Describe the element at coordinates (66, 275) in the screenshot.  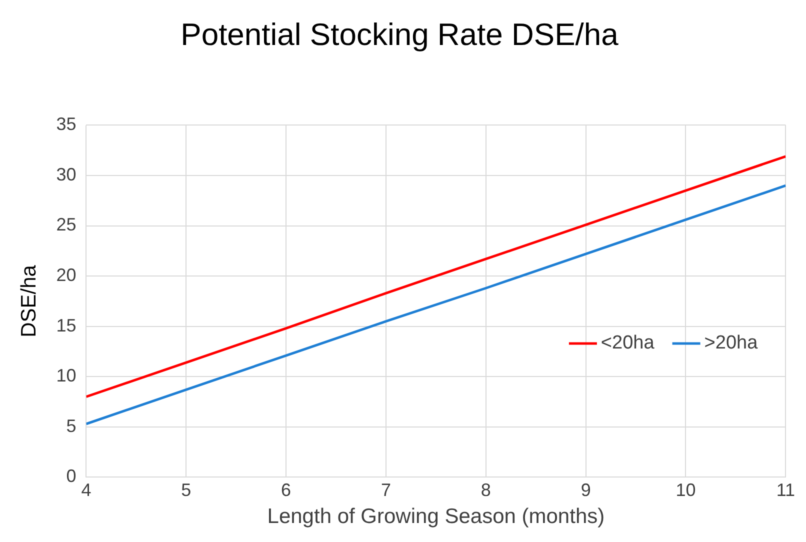
I see `y-tick-label: 20` at that location.